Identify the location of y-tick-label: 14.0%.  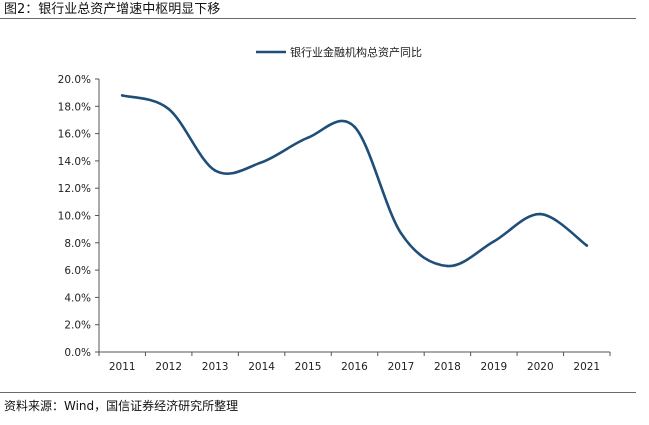
(74, 162).